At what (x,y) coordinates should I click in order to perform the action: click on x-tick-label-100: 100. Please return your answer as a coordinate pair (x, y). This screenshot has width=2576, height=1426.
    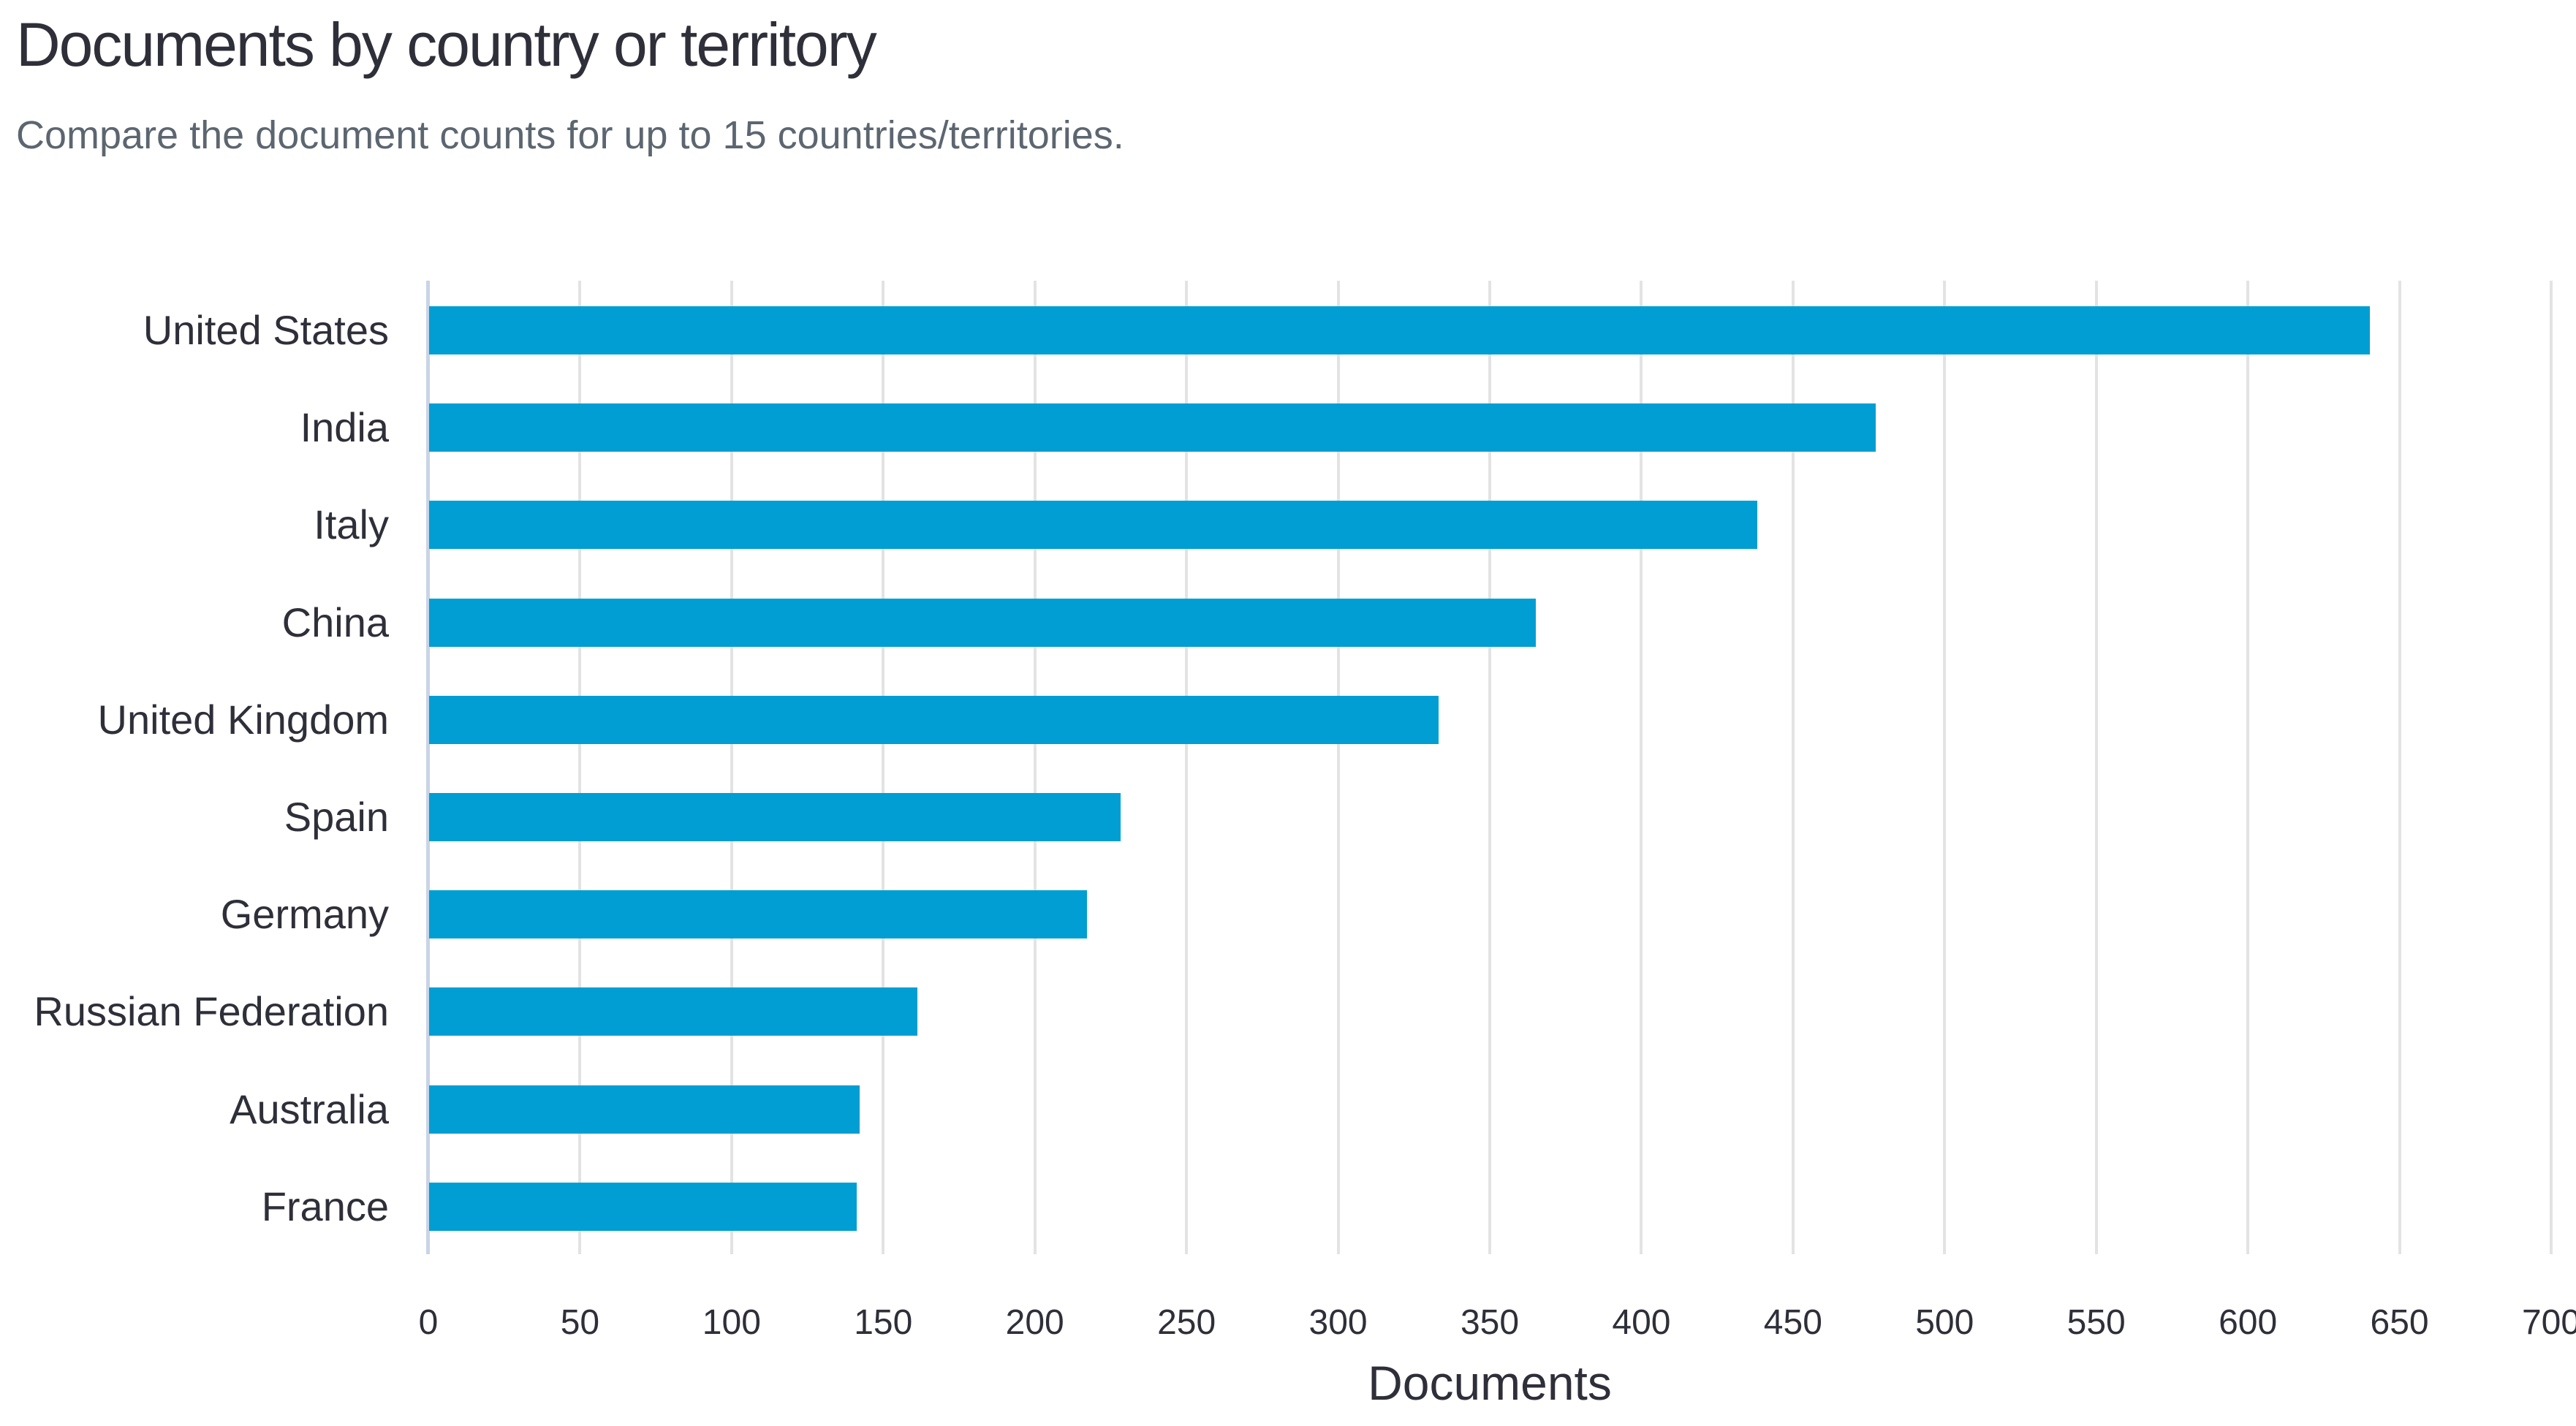
    Looking at the image, I should click on (731, 1322).